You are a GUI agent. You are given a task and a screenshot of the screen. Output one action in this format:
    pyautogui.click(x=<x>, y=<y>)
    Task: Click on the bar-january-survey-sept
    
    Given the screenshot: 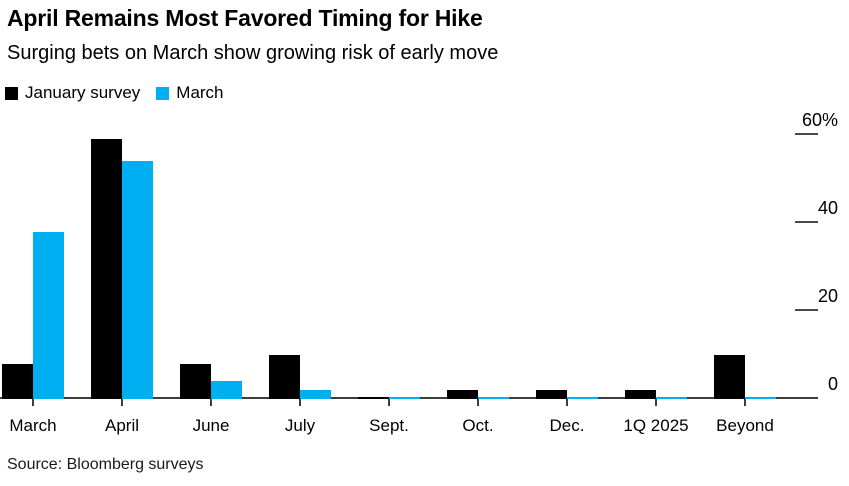 What is the action you would take?
    pyautogui.click(x=373, y=398)
    